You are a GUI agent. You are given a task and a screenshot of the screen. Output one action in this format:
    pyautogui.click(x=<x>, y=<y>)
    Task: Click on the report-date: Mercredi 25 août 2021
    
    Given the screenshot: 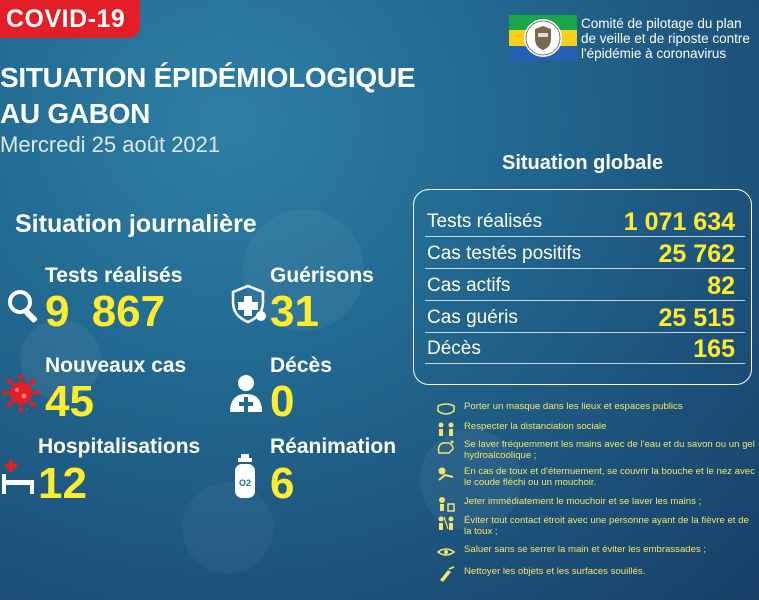 What is the action you would take?
    pyautogui.click(x=110, y=144)
    